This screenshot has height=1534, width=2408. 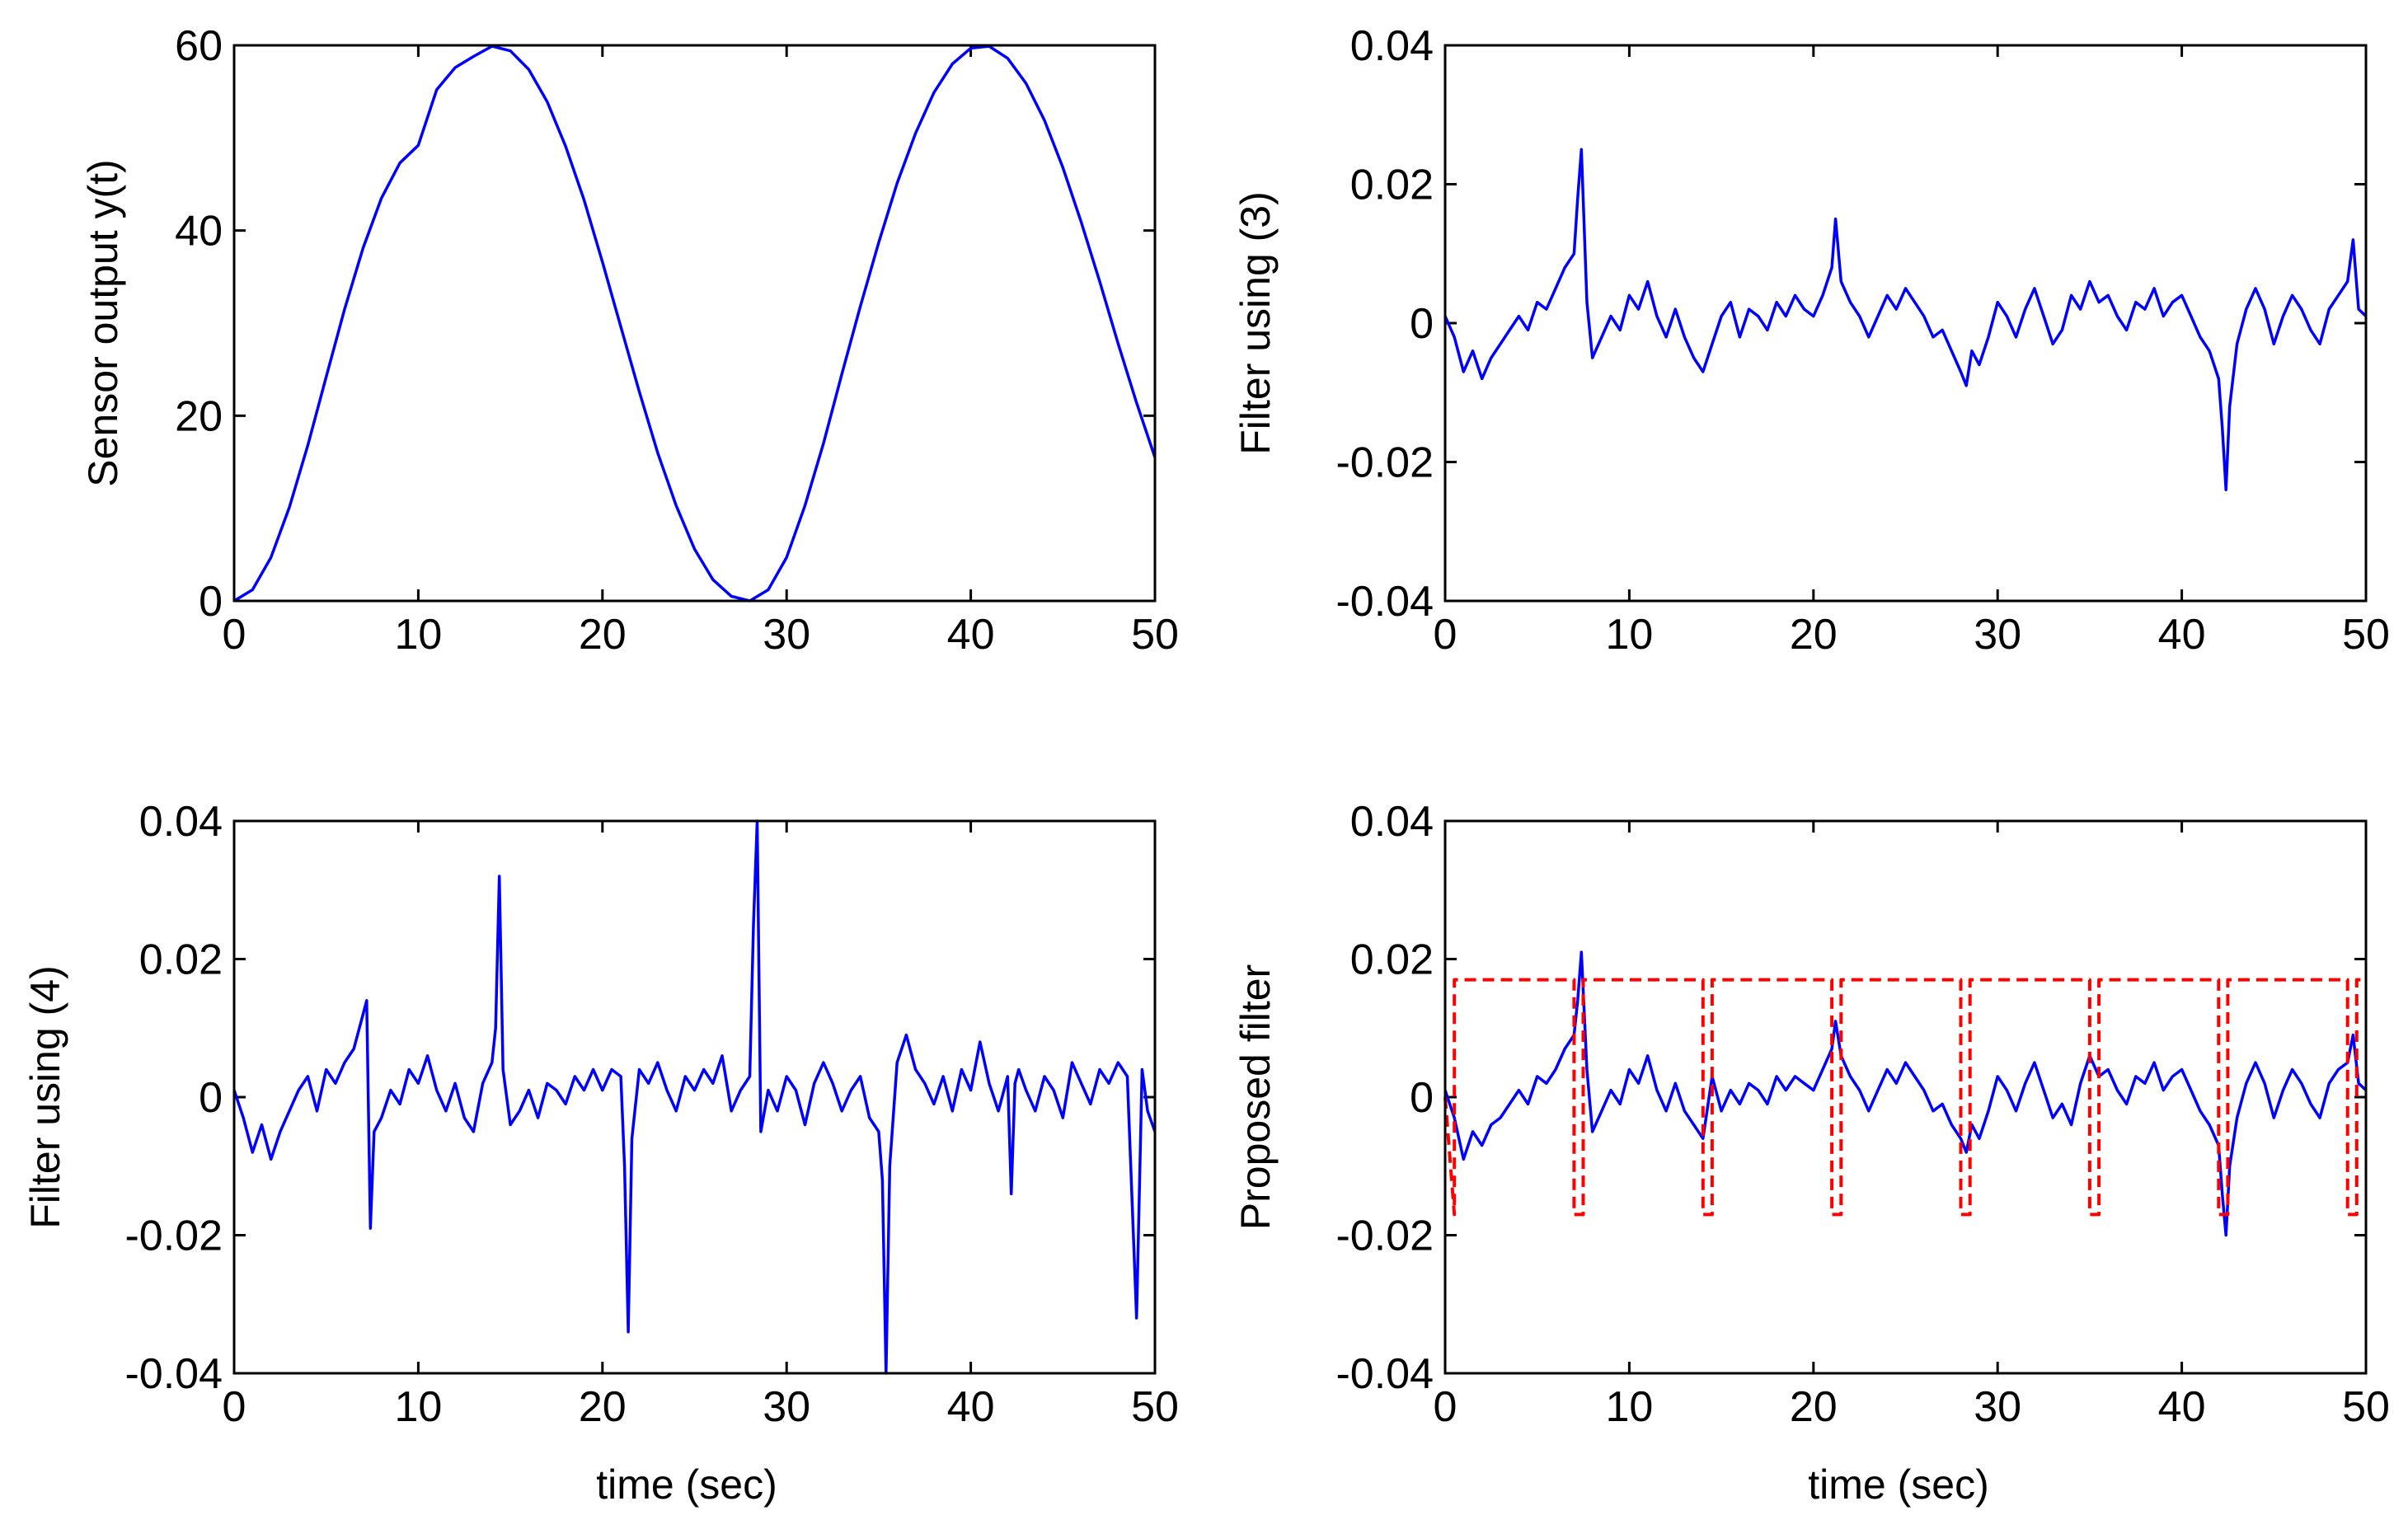 I want to click on y-tick-label: 60, so click(x=199, y=46).